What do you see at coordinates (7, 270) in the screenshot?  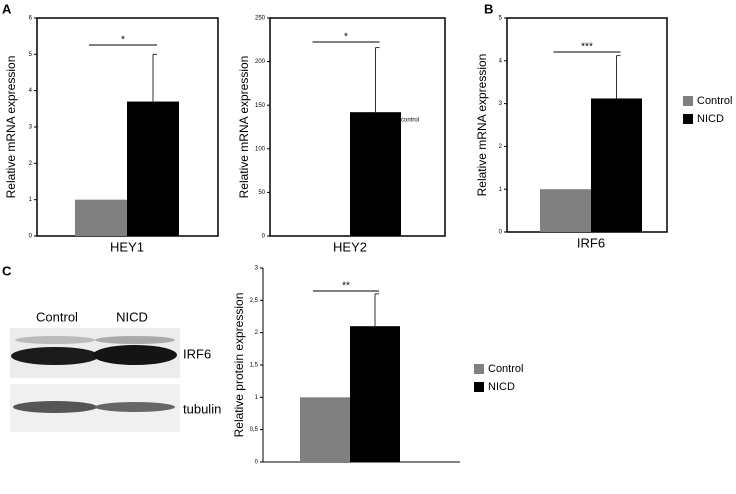 I see `panel-letter: C` at bounding box center [7, 270].